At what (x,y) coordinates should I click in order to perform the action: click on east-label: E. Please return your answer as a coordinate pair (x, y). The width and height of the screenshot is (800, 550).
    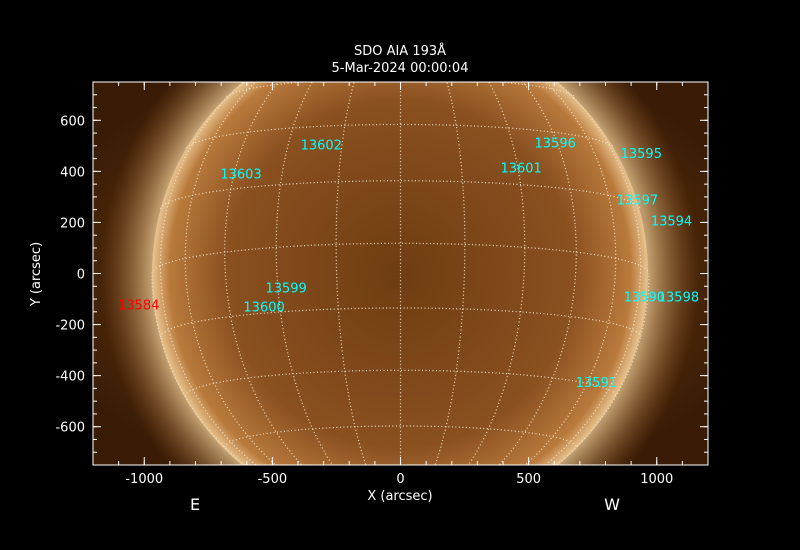
    Looking at the image, I should click on (195, 504).